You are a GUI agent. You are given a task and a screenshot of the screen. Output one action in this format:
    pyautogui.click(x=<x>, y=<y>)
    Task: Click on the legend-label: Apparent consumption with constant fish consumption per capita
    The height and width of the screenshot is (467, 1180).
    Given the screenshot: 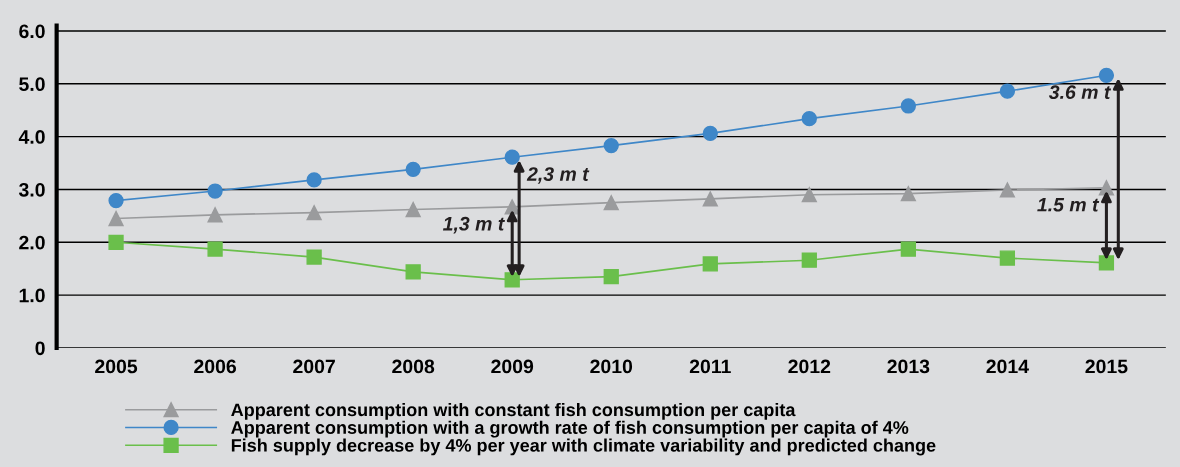 What is the action you would take?
    pyautogui.click(x=513, y=411)
    